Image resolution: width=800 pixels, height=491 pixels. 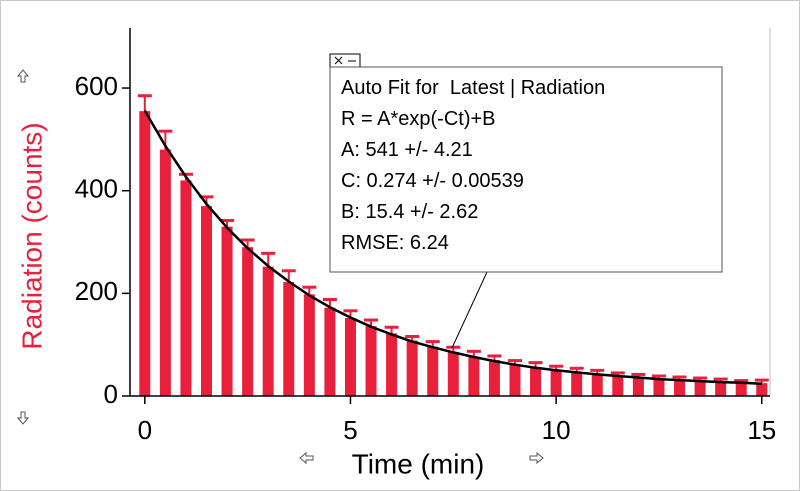 What do you see at coordinates (145, 430) in the screenshot?
I see `x-tick-label: 0` at bounding box center [145, 430].